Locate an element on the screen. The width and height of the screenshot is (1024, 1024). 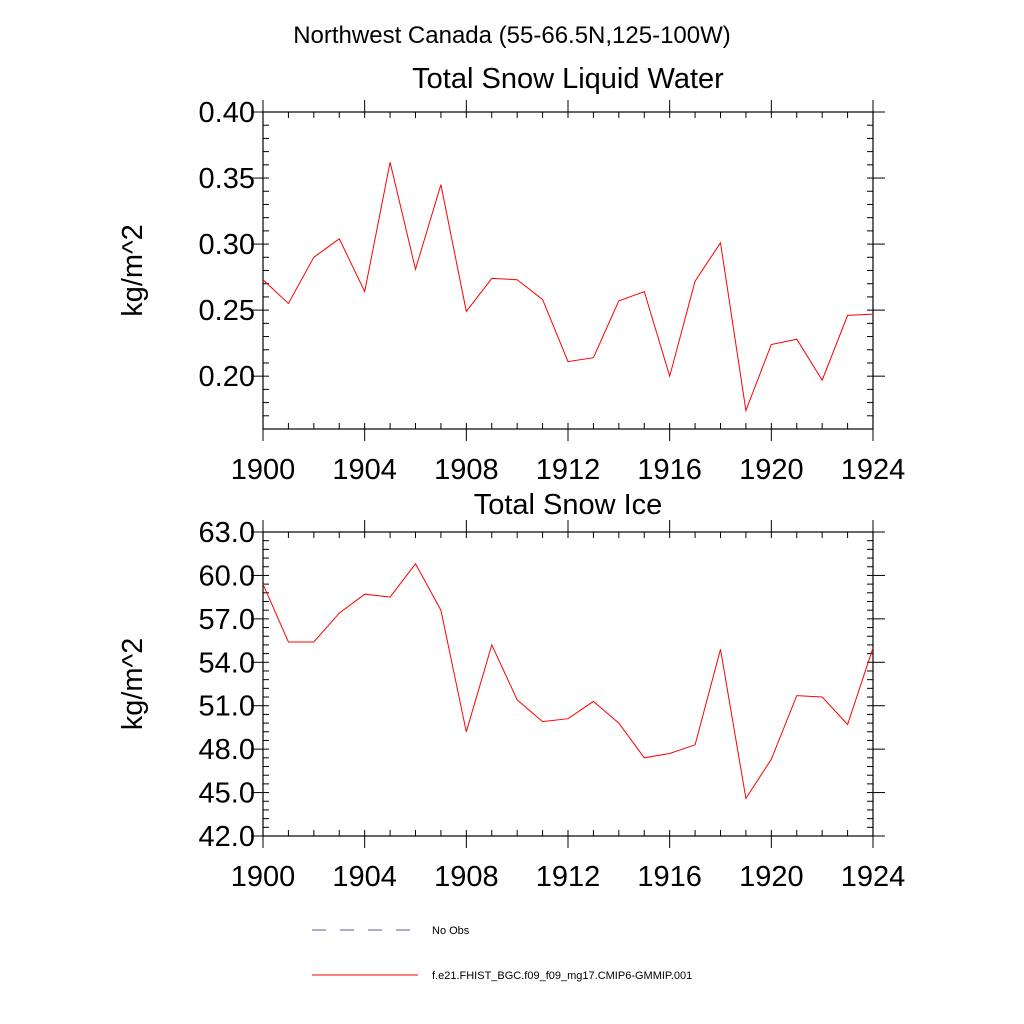
y-tick-label: 0.25 is located at coordinates (227, 311).